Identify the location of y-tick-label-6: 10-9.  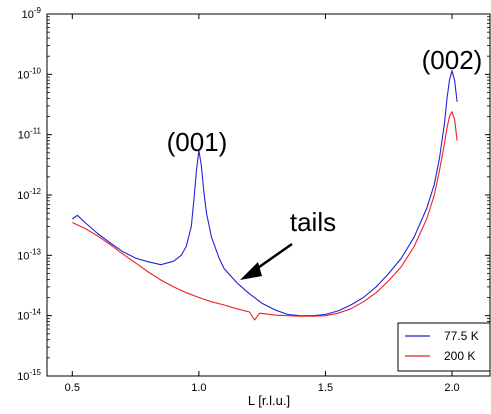
(32, 13).